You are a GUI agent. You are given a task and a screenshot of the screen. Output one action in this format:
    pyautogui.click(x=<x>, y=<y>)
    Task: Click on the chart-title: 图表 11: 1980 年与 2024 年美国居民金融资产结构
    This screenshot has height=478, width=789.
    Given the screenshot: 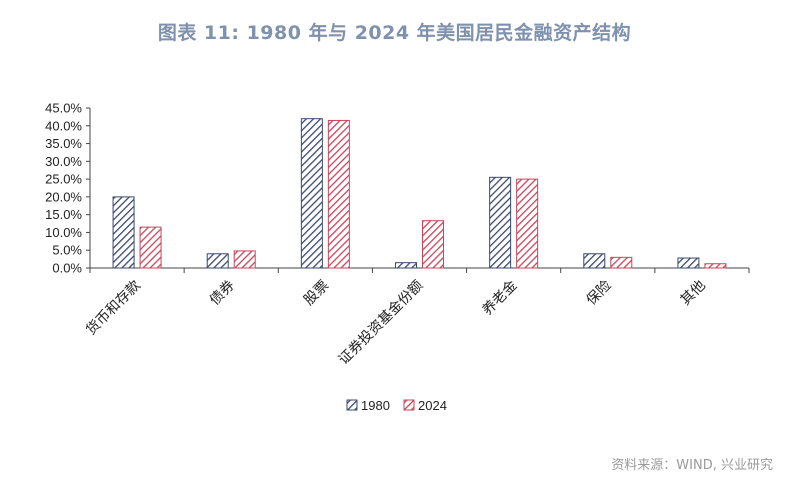 What is the action you would take?
    pyautogui.click(x=394, y=33)
    